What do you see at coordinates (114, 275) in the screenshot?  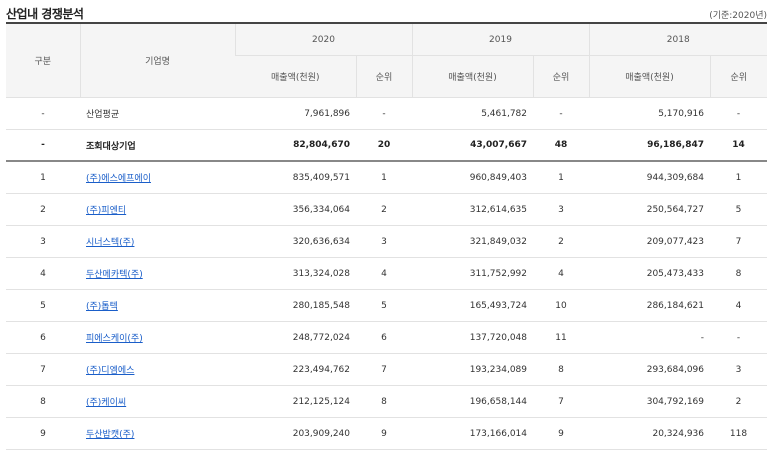 I see `company-link: 두산메카텍(주)` at bounding box center [114, 275].